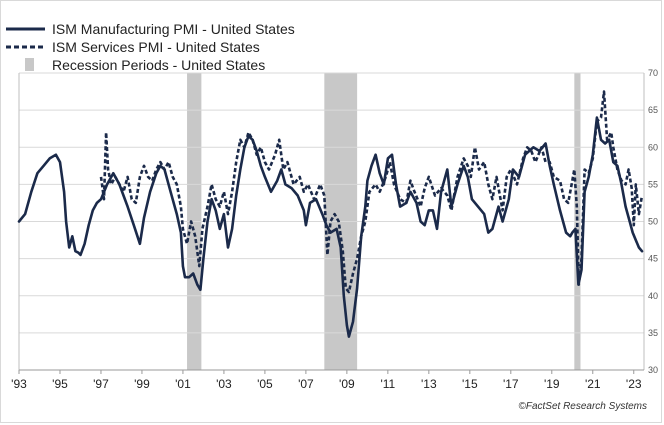 This screenshot has height=425, width=664. I want to click on x-tick-label: '11, so click(387, 384).